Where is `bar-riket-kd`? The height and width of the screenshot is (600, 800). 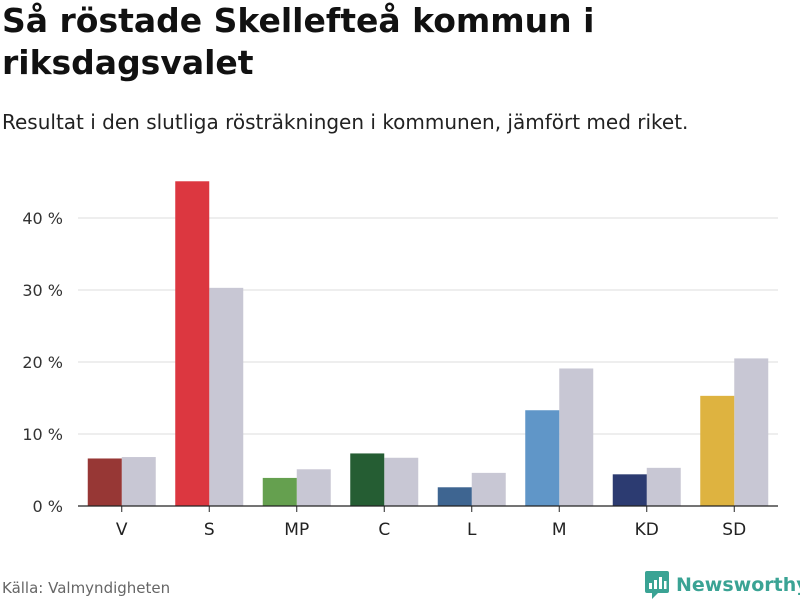 bar-riket-kd is located at coordinates (663, 486).